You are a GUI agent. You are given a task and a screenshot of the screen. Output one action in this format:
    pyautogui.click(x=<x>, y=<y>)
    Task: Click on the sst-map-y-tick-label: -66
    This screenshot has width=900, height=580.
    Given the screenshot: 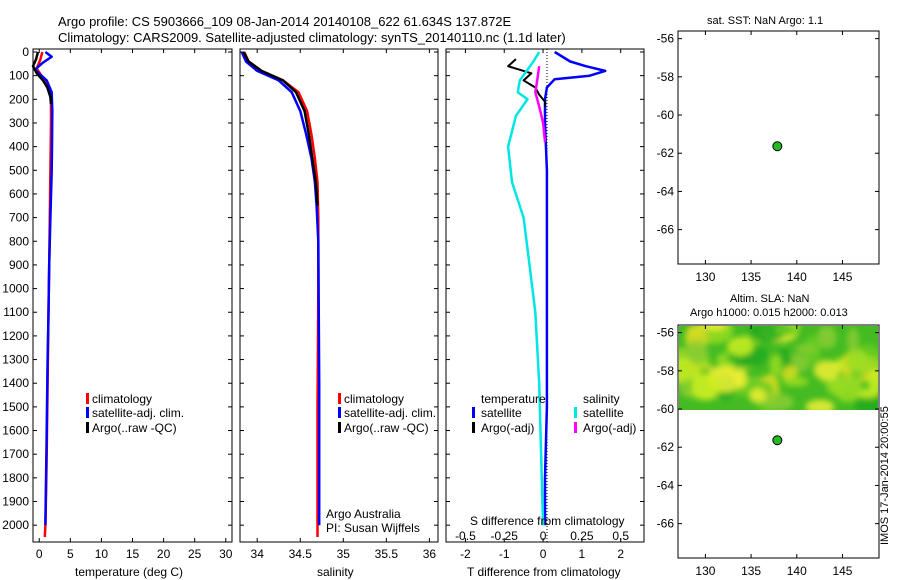 What is the action you would take?
    pyautogui.click(x=666, y=230)
    